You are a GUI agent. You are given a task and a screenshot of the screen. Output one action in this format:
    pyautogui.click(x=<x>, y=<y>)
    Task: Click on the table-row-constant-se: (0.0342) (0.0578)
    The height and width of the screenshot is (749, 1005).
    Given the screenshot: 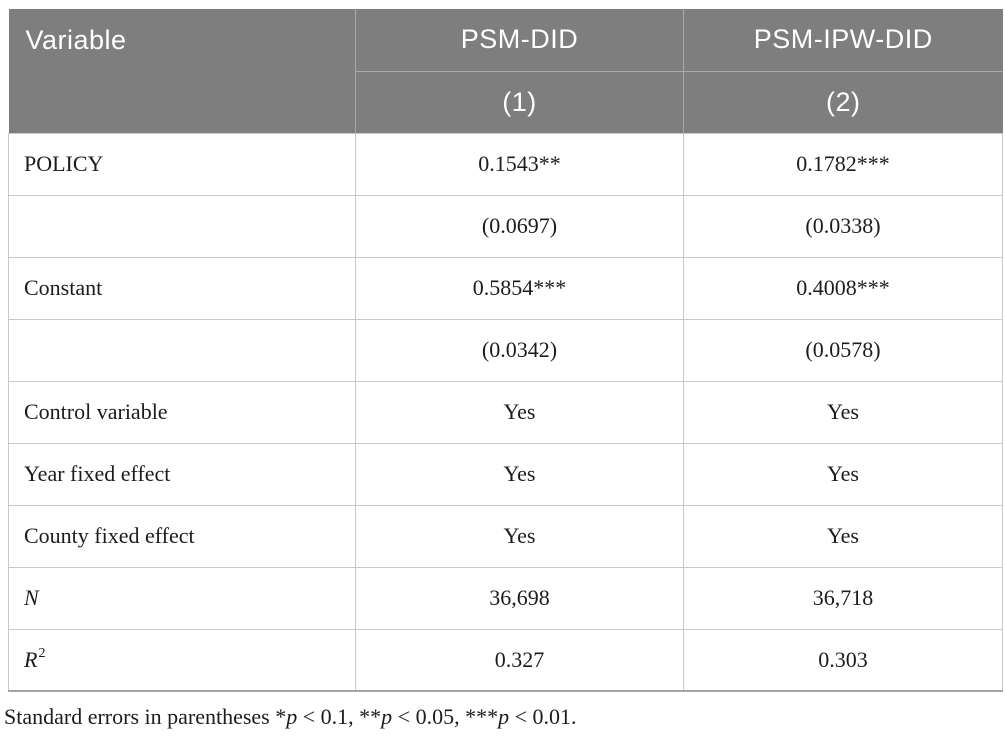 What is the action you would take?
    pyautogui.click(x=505, y=350)
    